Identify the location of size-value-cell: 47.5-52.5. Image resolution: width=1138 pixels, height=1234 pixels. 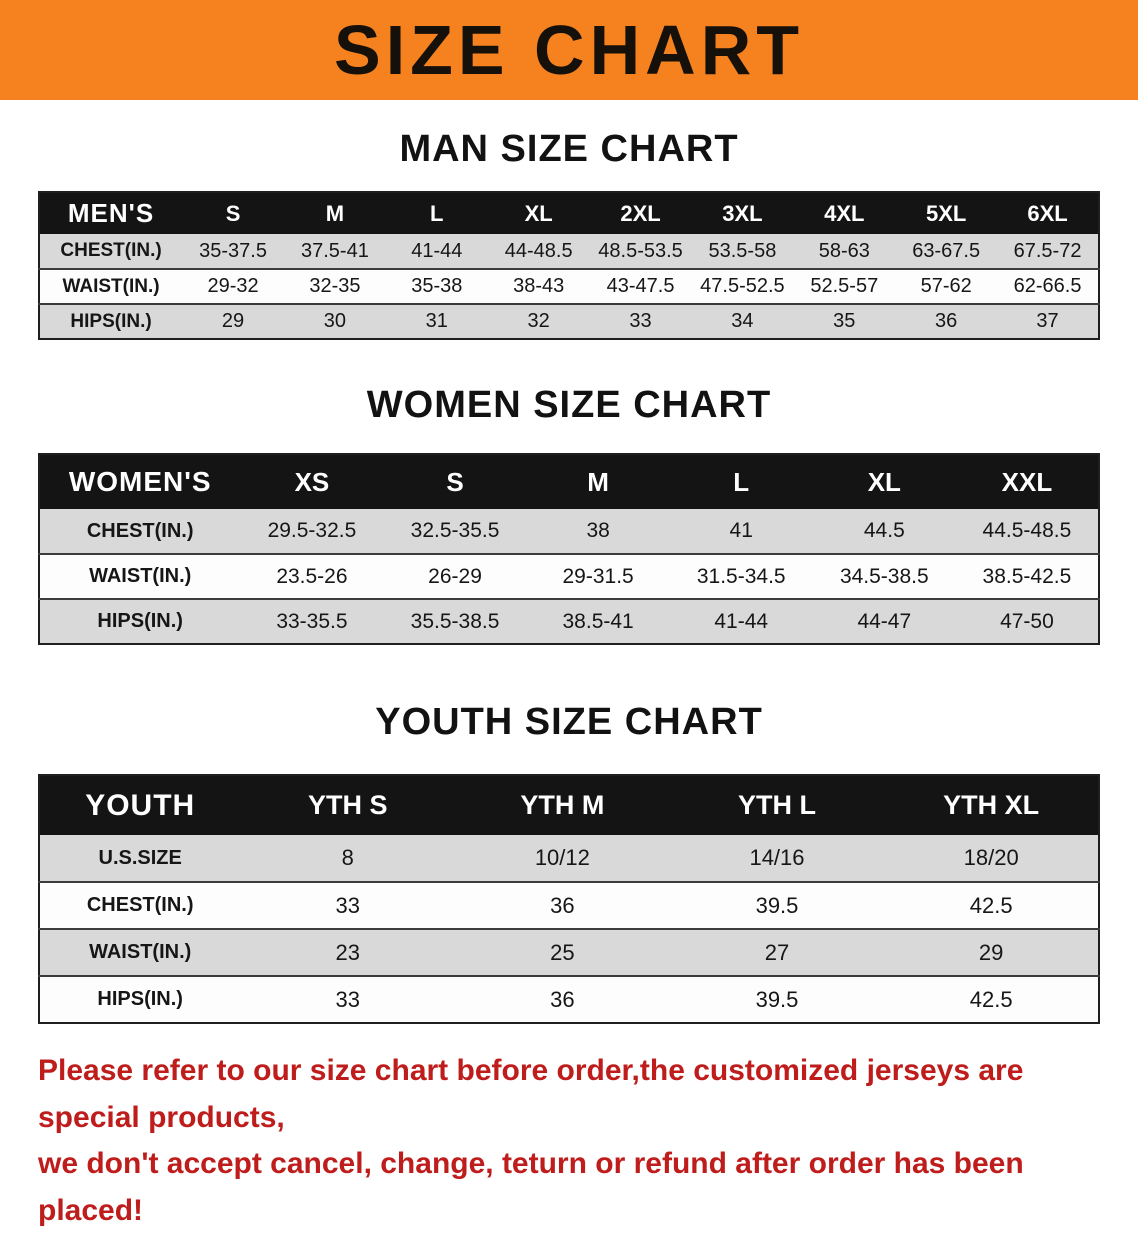
(742, 286).